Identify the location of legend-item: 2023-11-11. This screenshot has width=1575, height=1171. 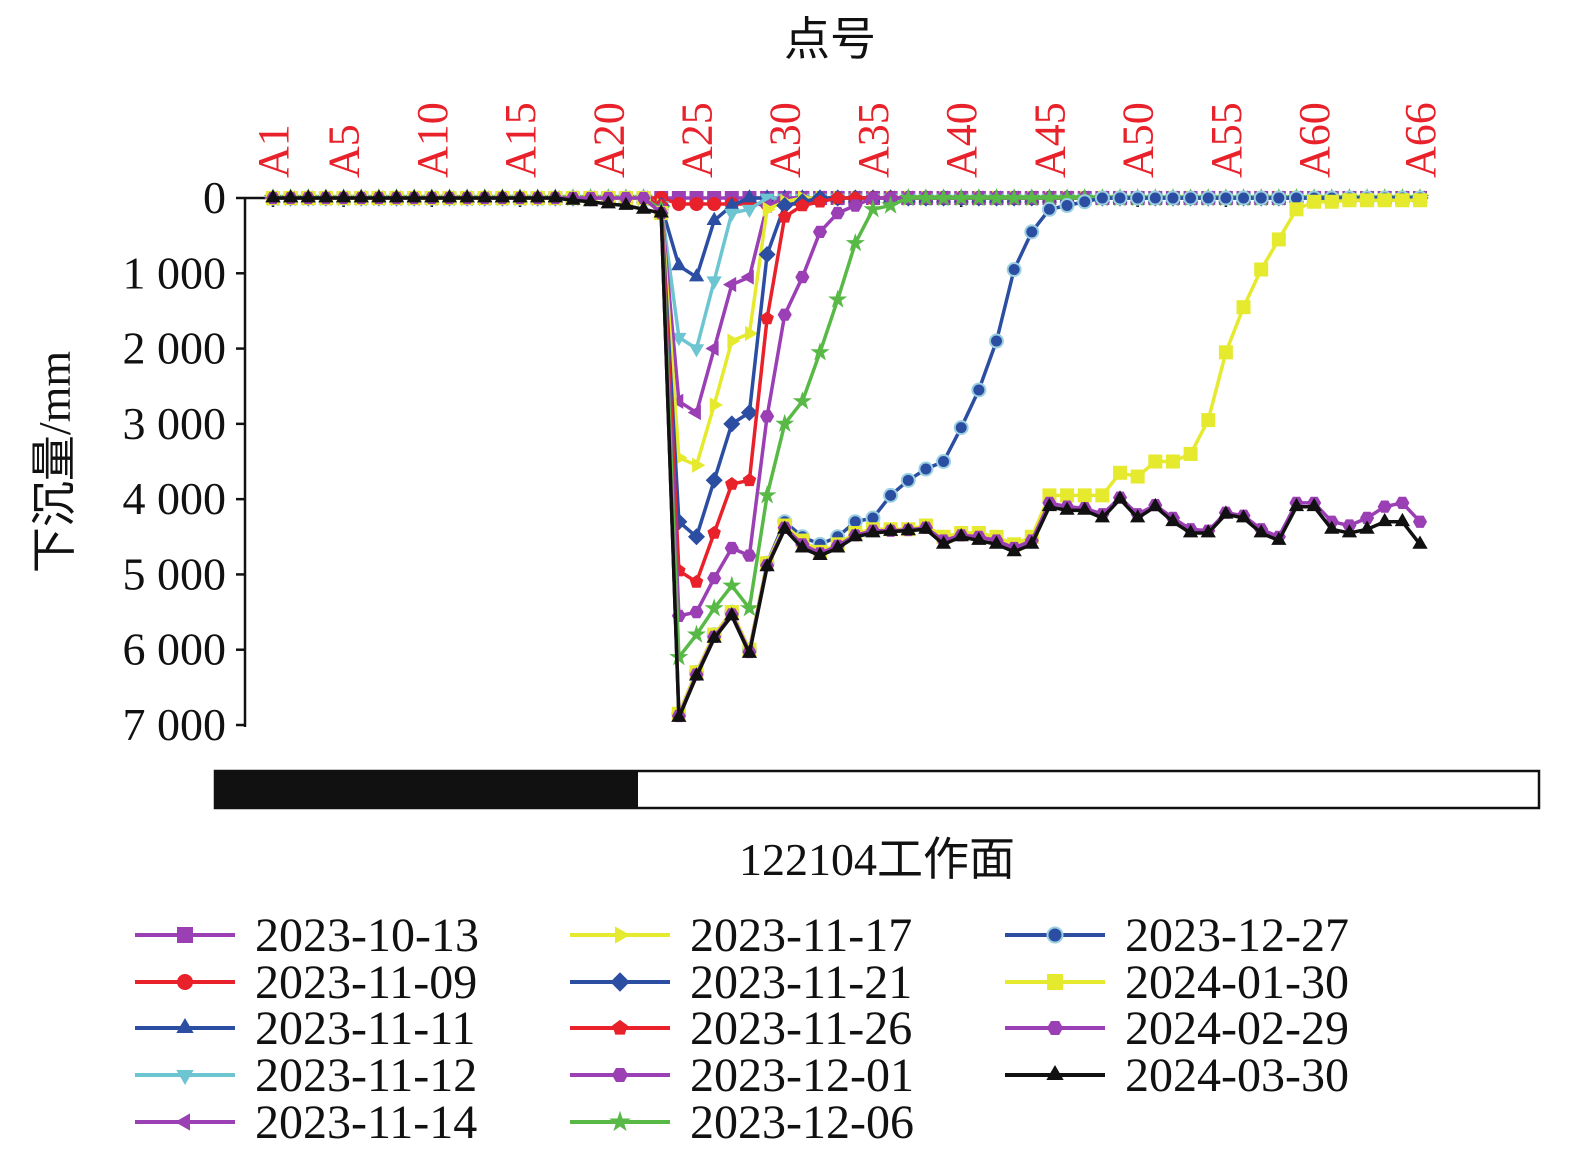
(305, 1028).